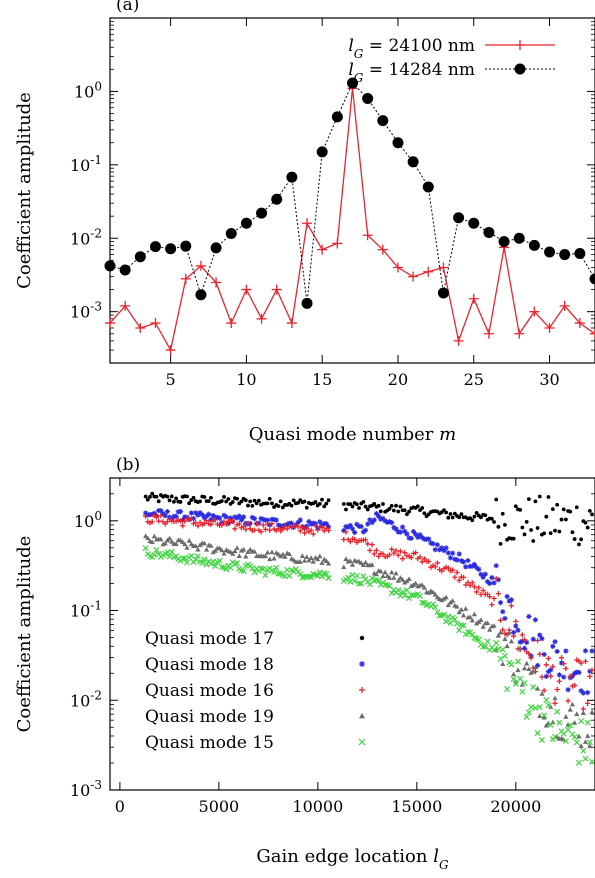 The image size is (595, 878). I want to click on panel-a-y-axis-label: Coefficient amplitude, so click(24, 190).